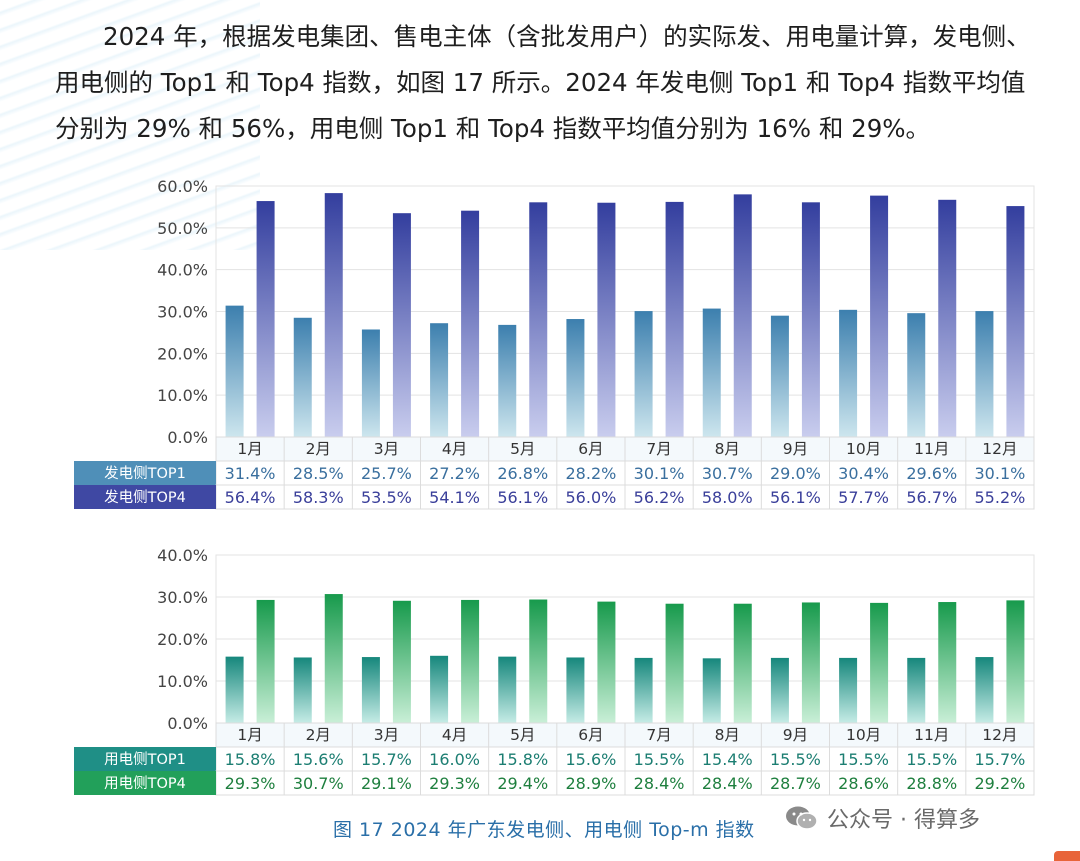 The width and height of the screenshot is (1080, 861). Describe the element at coordinates (999, 735) in the screenshot. I see `x-tick-label: 12月` at that location.